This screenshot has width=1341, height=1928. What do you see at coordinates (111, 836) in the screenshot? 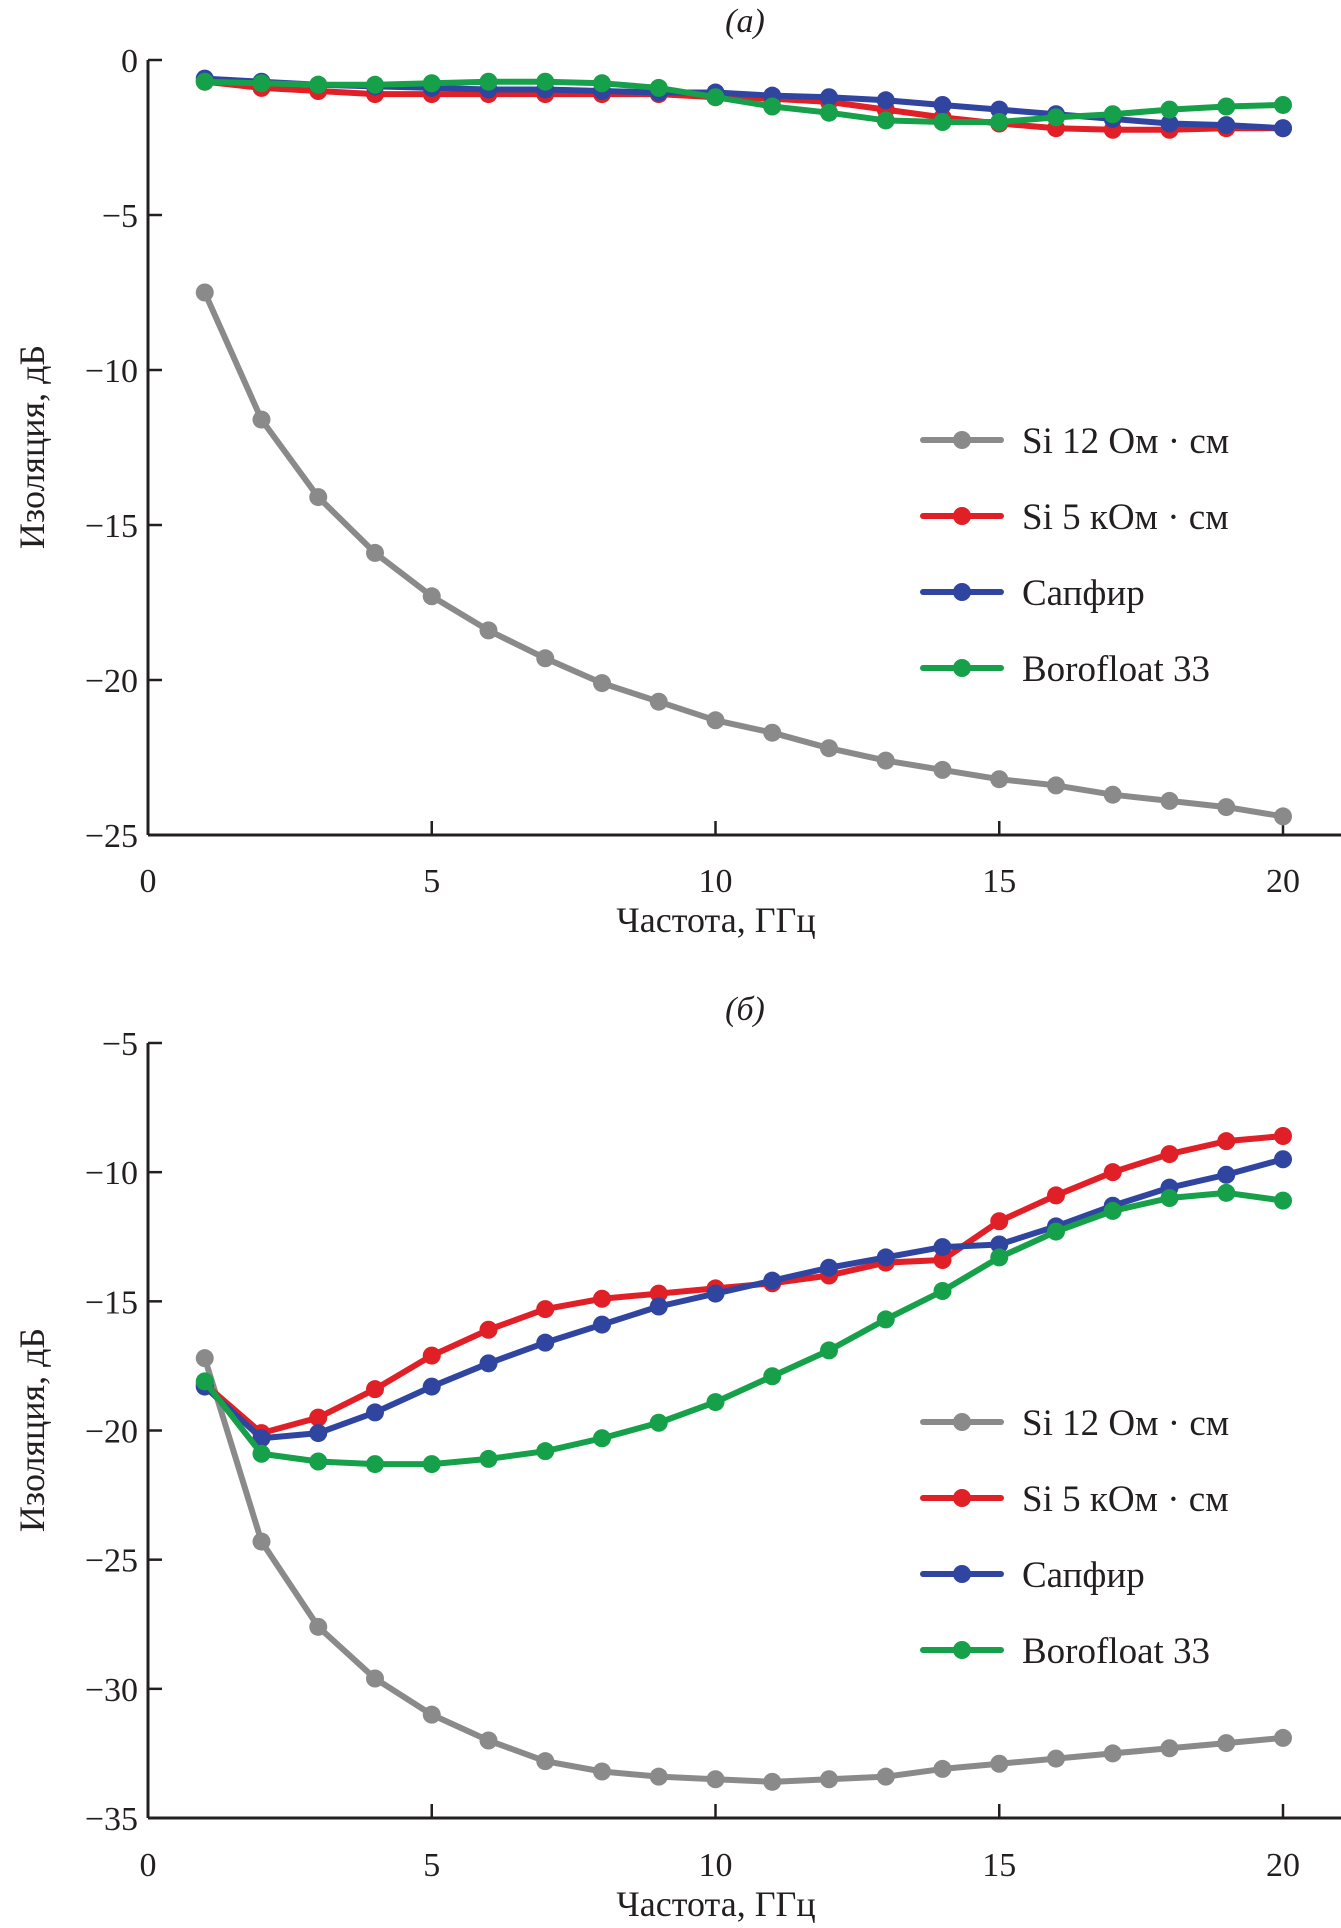
I see `panel-a-y-tick-label: −25` at bounding box center [111, 836].